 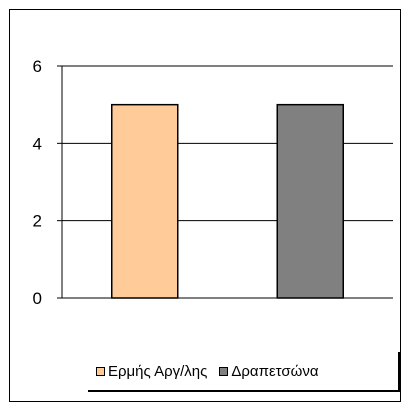 I want to click on legend-item-ermis: Ερμής Αργ/λης, so click(x=151, y=371).